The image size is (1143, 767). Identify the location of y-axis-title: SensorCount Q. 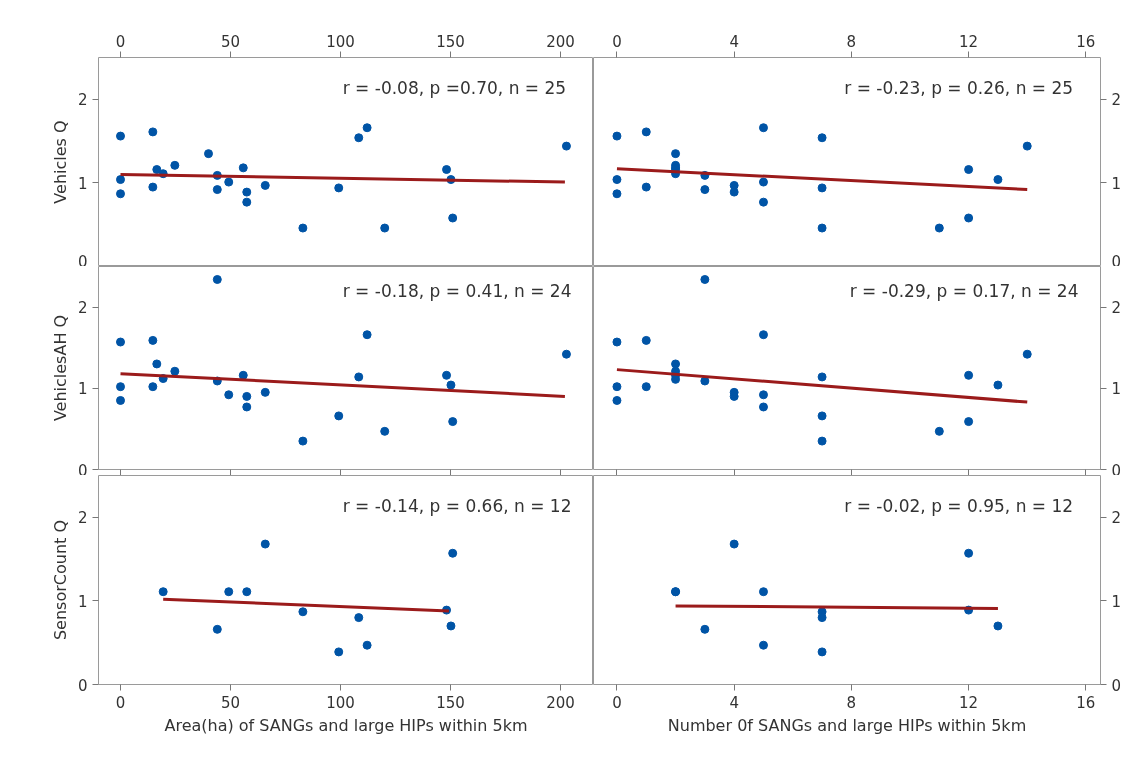
(60, 580).